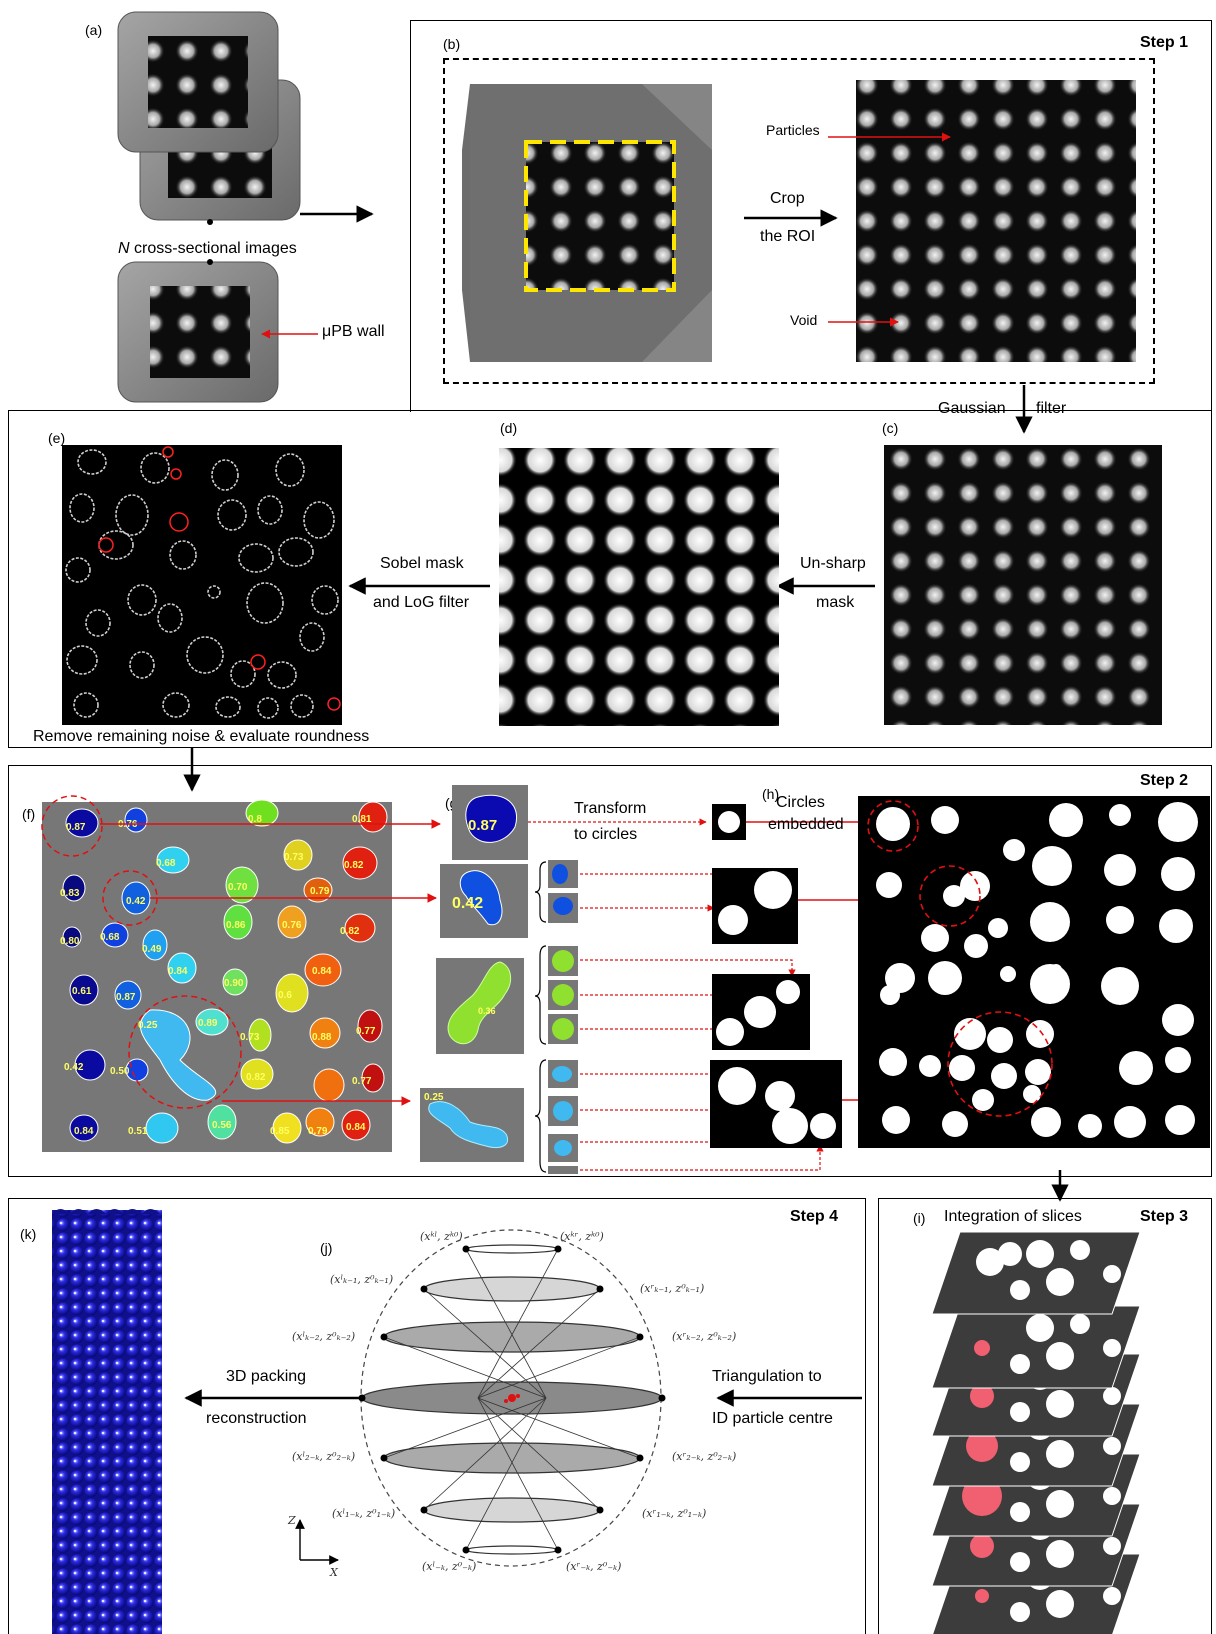 The height and width of the screenshot is (1634, 1216). What do you see at coordinates (814, 1216) in the screenshot?
I see `step4-label: Step 4` at bounding box center [814, 1216].